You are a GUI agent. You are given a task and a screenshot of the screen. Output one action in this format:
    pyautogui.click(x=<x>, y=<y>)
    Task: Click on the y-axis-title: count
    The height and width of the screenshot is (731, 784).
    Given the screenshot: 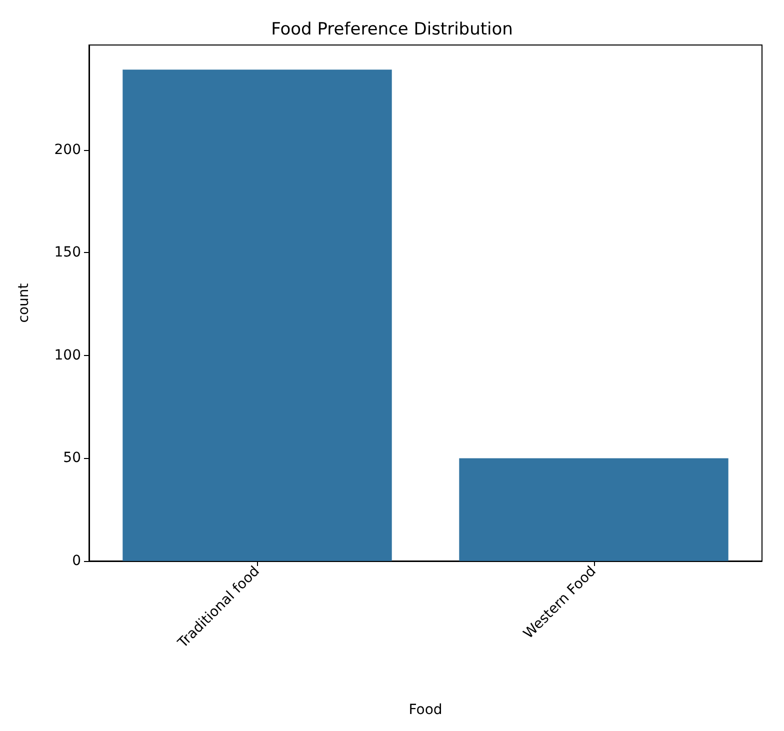 What is the action you would take?
    pyautogui.click(x=24, y=302)
    